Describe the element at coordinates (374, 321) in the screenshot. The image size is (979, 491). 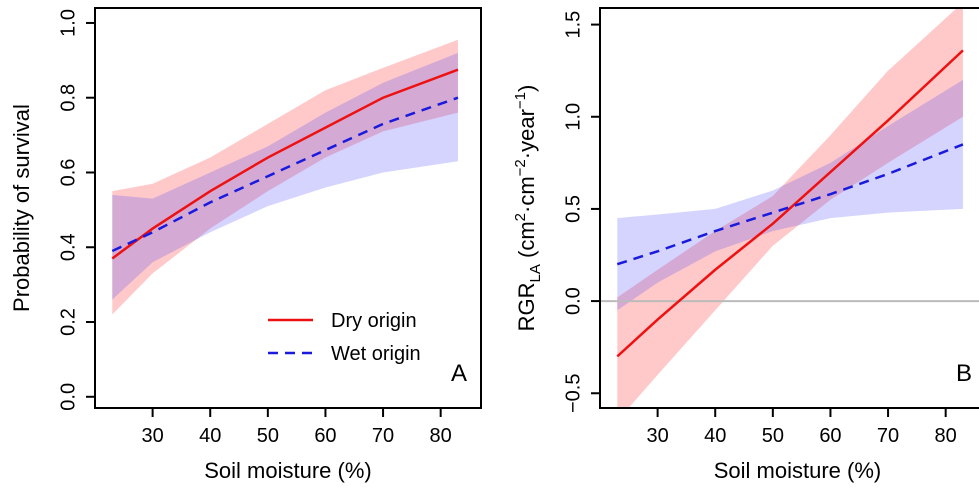
I see `legend-label: Dry origin` at that location.